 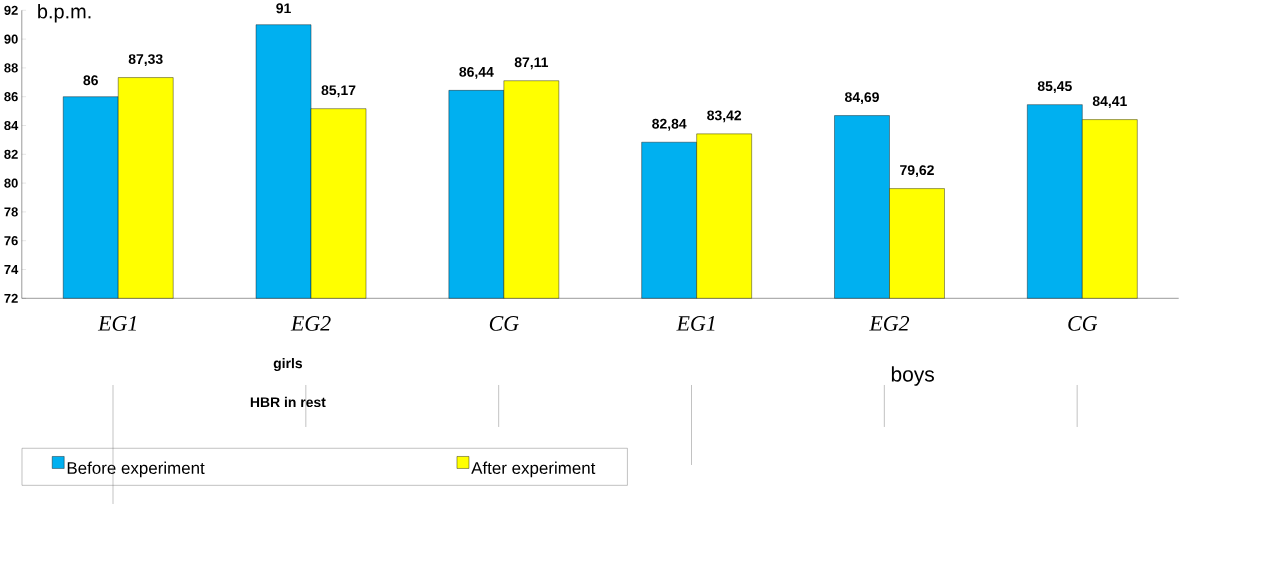 What do you see at coordinates (11, 154) in the screenshot?
I see `y-tick-label: 82` at bounding box center [11, 154].